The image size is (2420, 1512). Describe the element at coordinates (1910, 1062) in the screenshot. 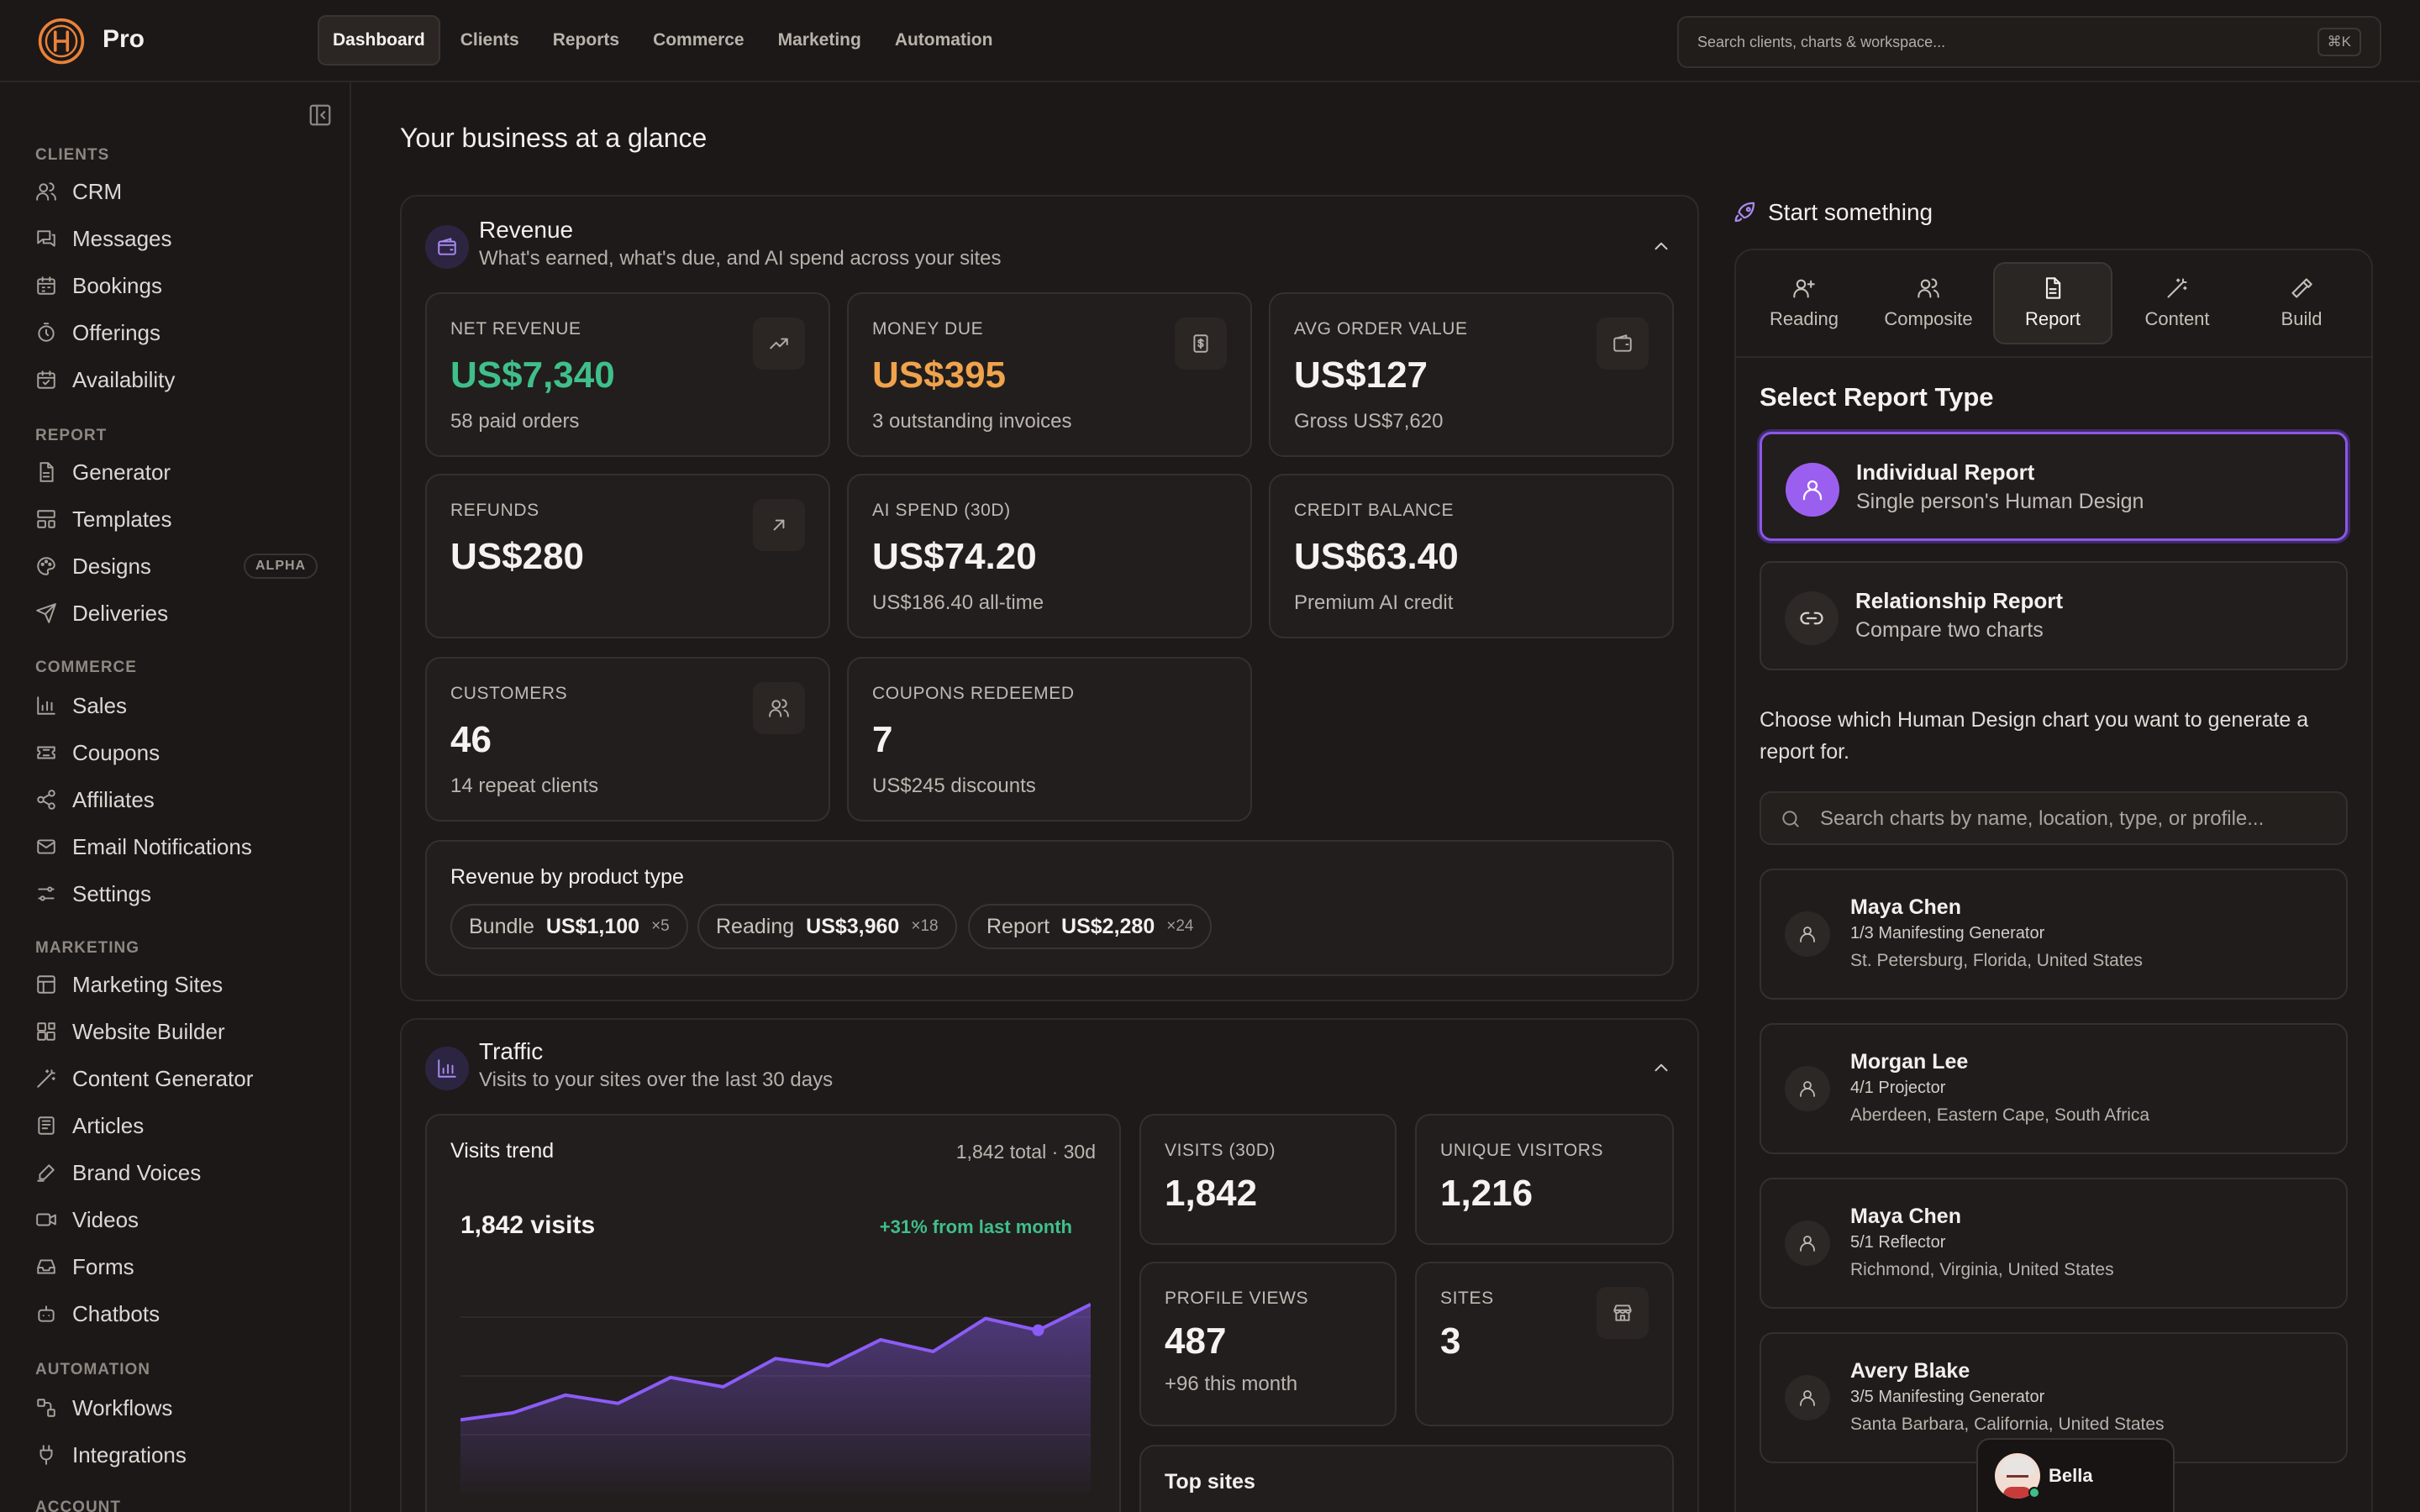

I see `person-name: Morgan Lee` at that location.